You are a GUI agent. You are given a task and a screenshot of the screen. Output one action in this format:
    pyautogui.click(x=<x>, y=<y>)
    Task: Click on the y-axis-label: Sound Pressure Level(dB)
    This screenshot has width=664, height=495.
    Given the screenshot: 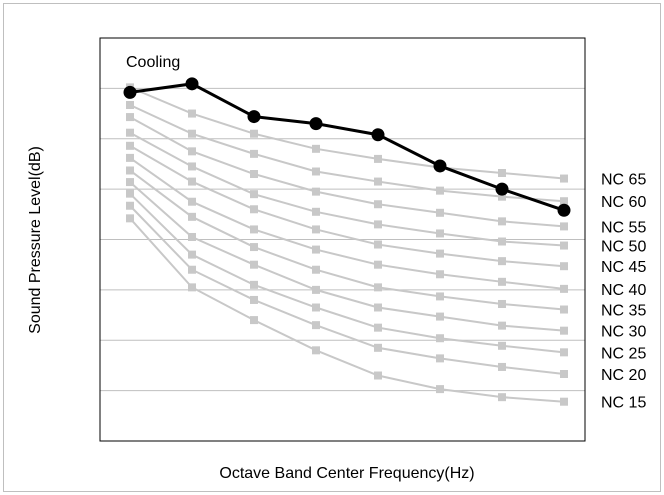 What is the action you would take?
    pyautogui.click(x=35, y=240)
    